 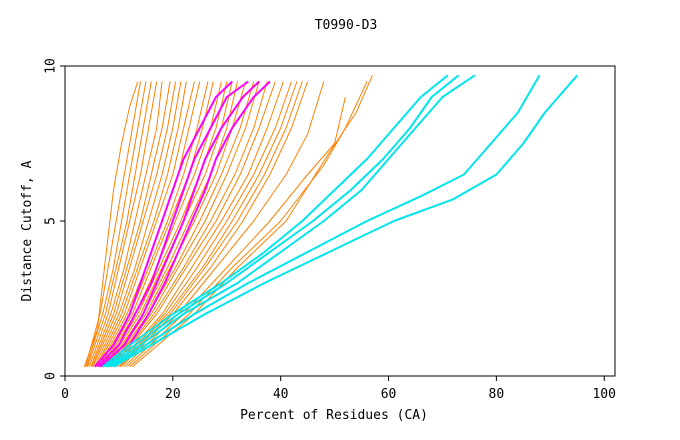 What do you see at coordinates (497, 394) in the screenshot?
I see `x-tick-label: 80` at bounding box center [497, 394].